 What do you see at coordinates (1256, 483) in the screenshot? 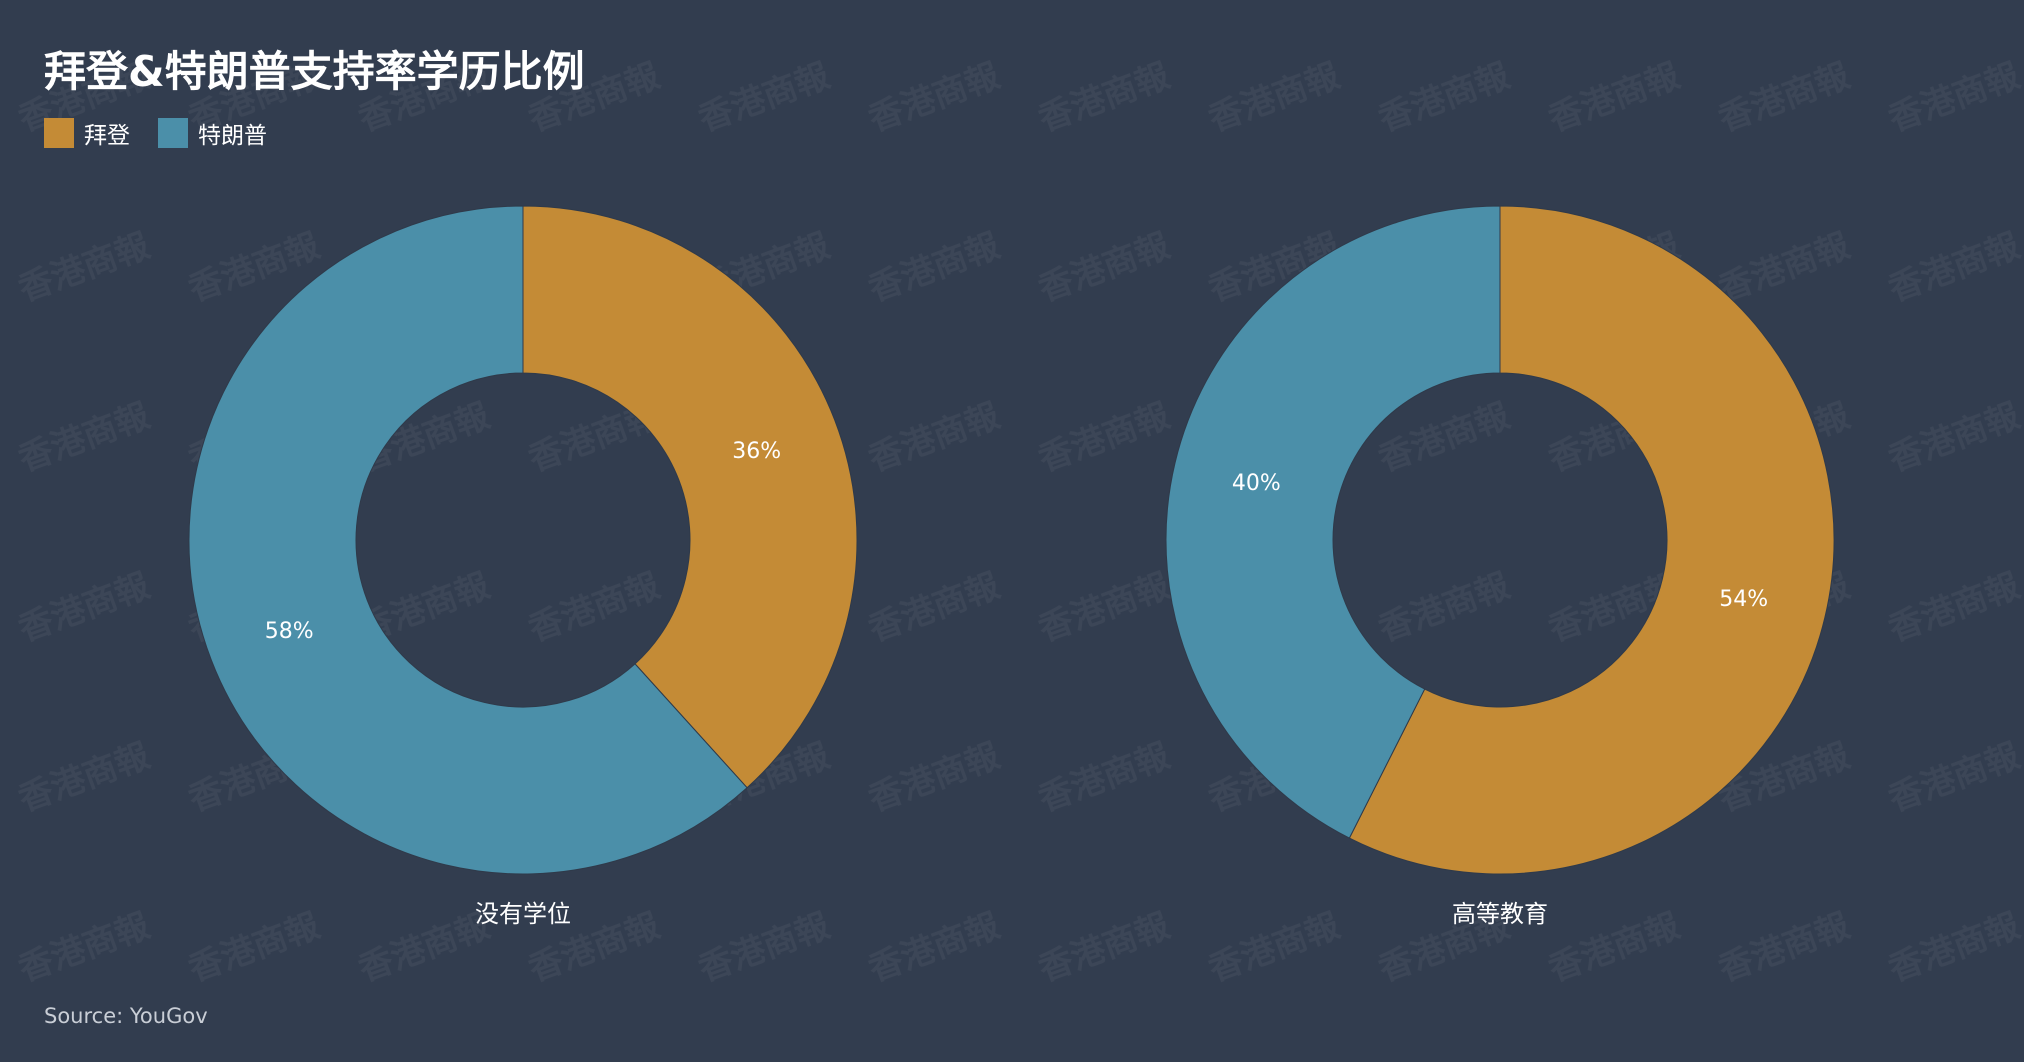
I see `slice-data-label: 40%` at bounding box center [1256, 483].